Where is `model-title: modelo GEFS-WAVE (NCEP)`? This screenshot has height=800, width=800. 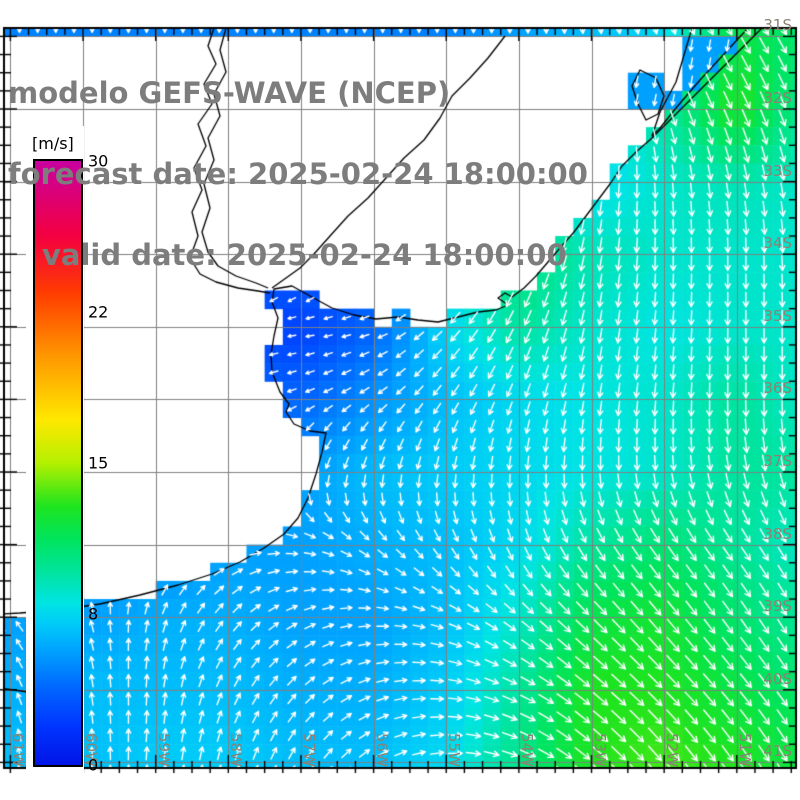
model-title: modelo GEFS-WAVE (NCEP) is located at coordinates (229, 93).